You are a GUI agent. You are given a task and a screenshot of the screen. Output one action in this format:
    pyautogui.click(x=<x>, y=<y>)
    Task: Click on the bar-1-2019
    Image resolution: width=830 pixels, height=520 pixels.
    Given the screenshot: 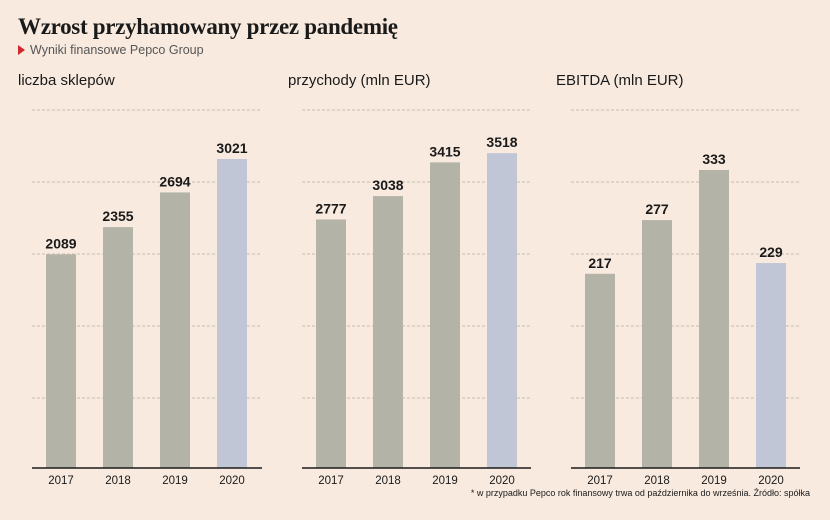 What is the action you would take?
    pyautogui.click(x=445, y=315)
    